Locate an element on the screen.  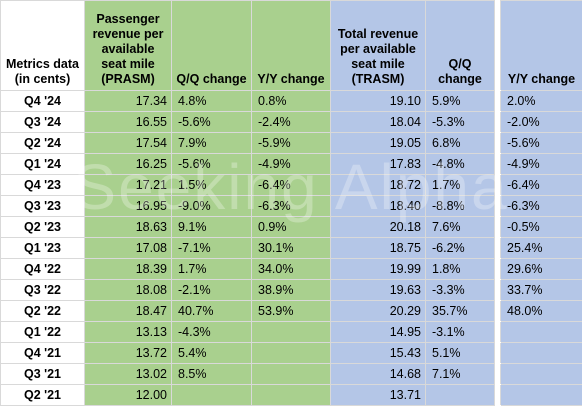
quarter-cell: Q1 '23 is located at coordinates (42, 248).